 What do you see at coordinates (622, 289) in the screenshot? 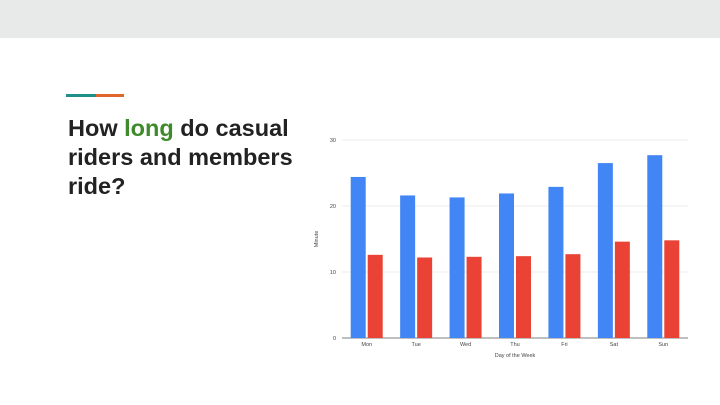
I see `bar-series-2-sat` at bounding box center [622, 289].